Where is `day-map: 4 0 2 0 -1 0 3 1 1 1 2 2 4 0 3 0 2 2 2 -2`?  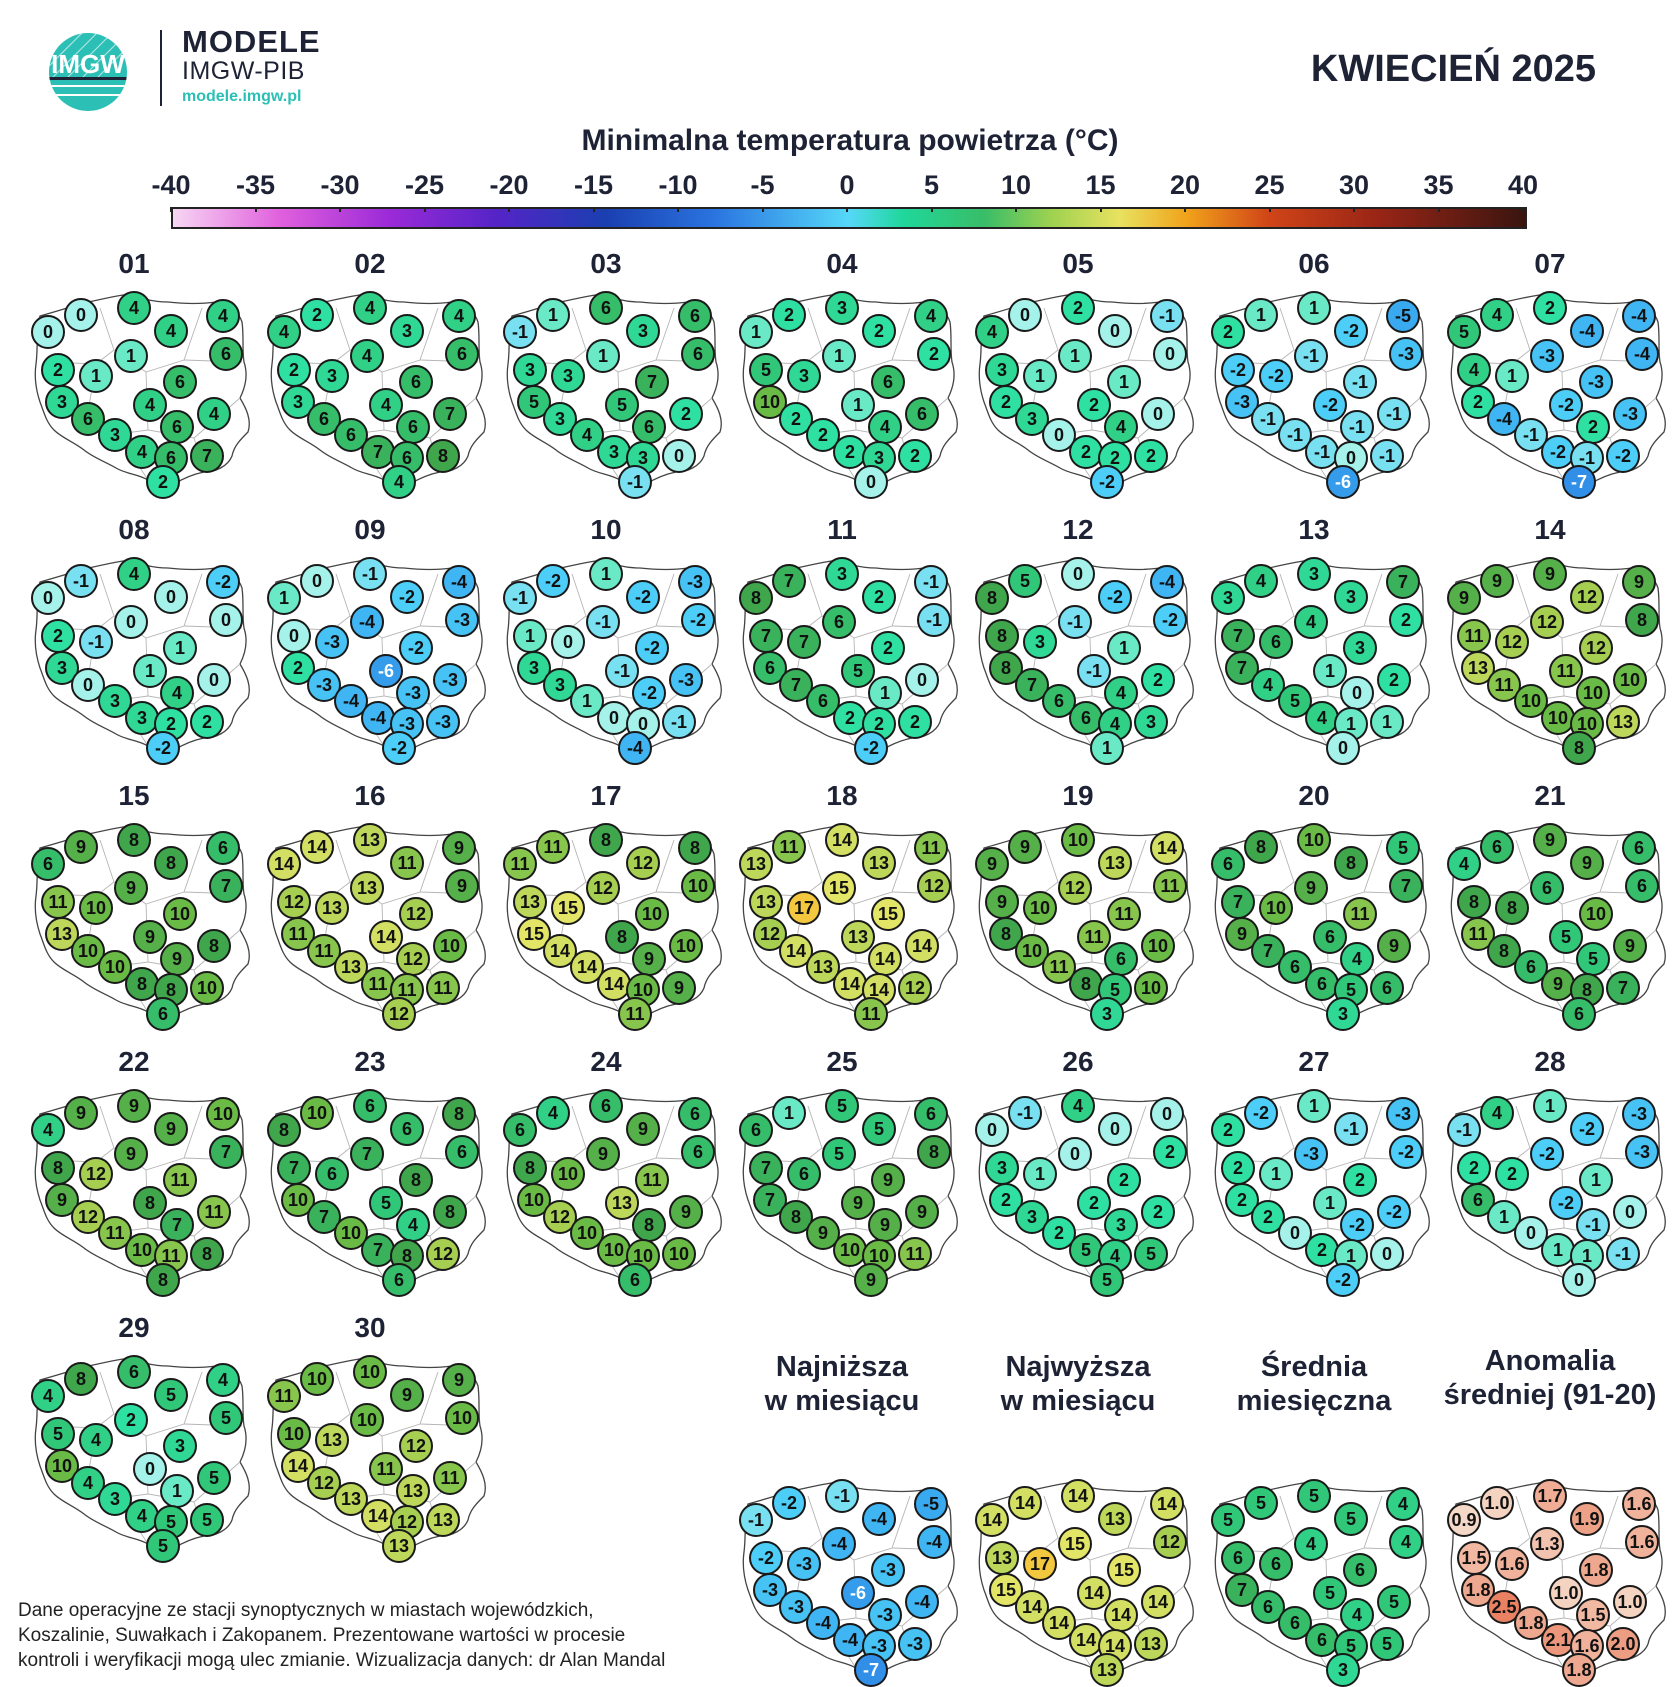 day-map: 4 0 2 0 -1 0 3 1 1 1 2 2 4 0 3 0 2 2 2 -2 is located at coordinates (1078, 375).